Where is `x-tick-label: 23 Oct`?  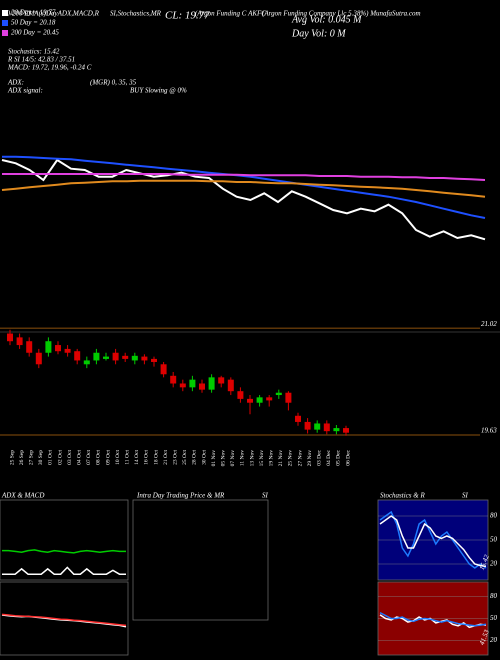 x-tick-label: 23 Oct is located at coordinates (175, 457).